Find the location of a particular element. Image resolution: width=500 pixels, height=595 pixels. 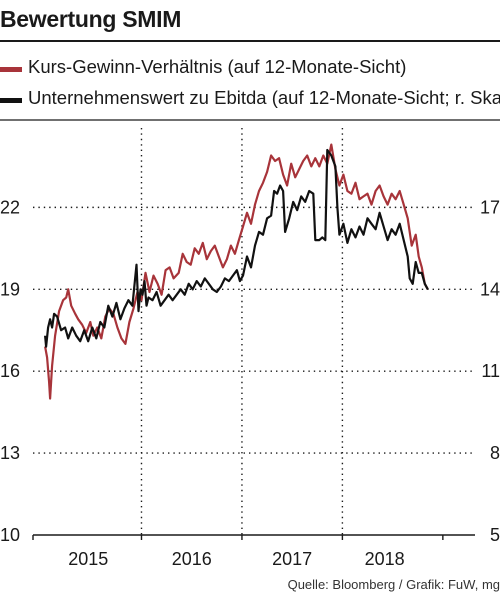

x-label-2016: 2016 is located at coordinates (192, 559).